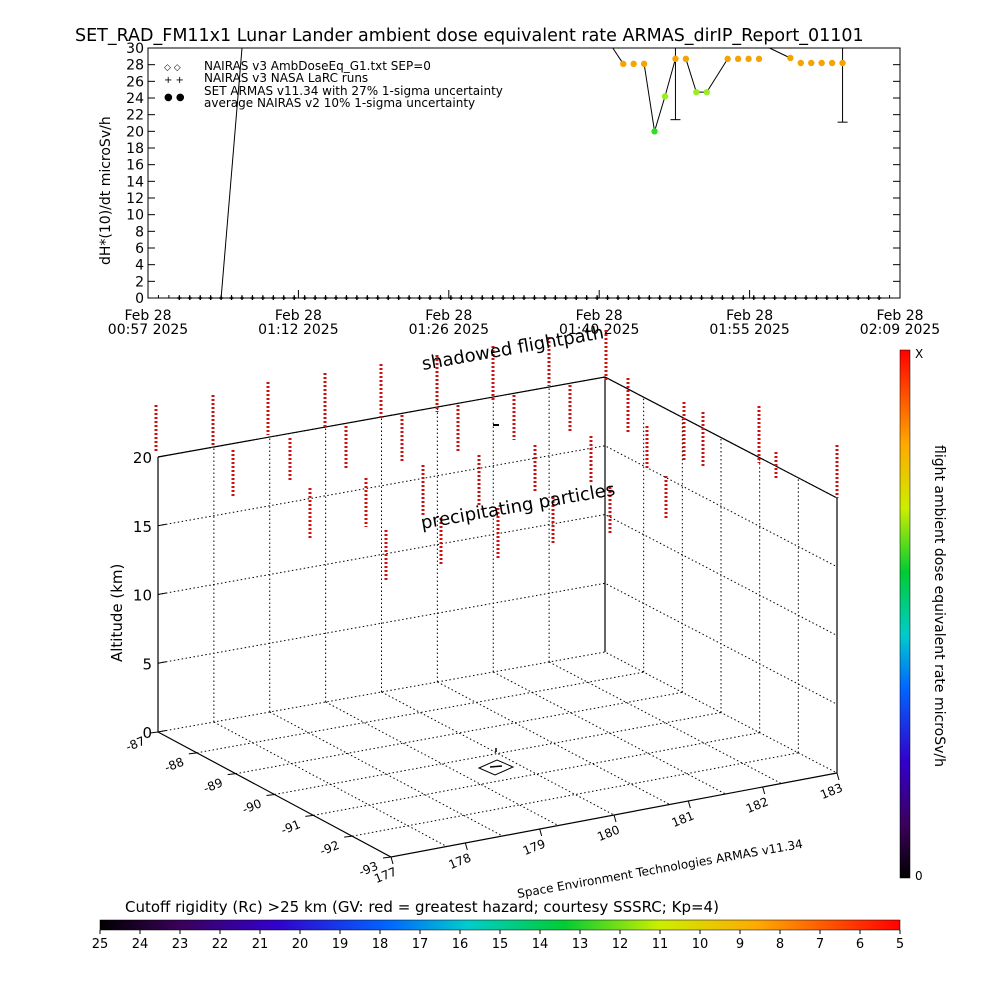 The width and height of the screenshot is (1000, 1004). Describe the element at coordinates (251, 806) in the screenshot. I see `latitude-tick-label: -90` at that location.